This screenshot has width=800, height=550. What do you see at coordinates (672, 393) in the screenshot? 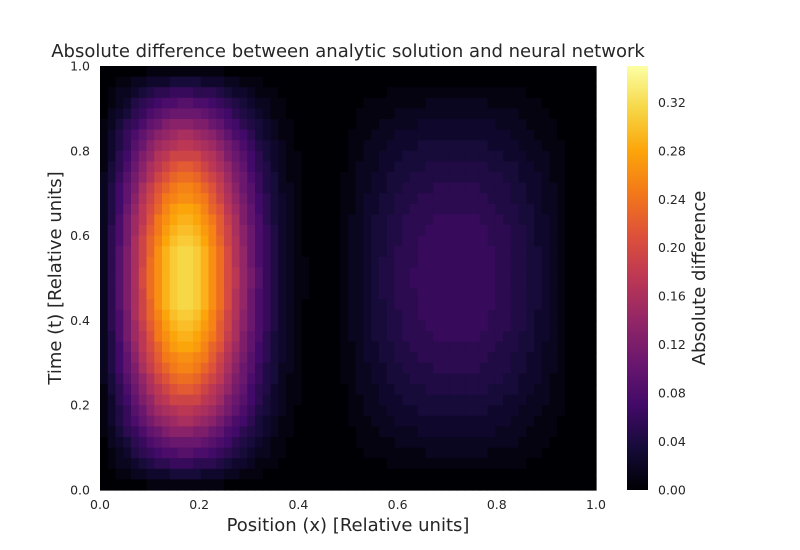
I see `colorbar-tick-label: 0.08` at bounding box center [672, 393].